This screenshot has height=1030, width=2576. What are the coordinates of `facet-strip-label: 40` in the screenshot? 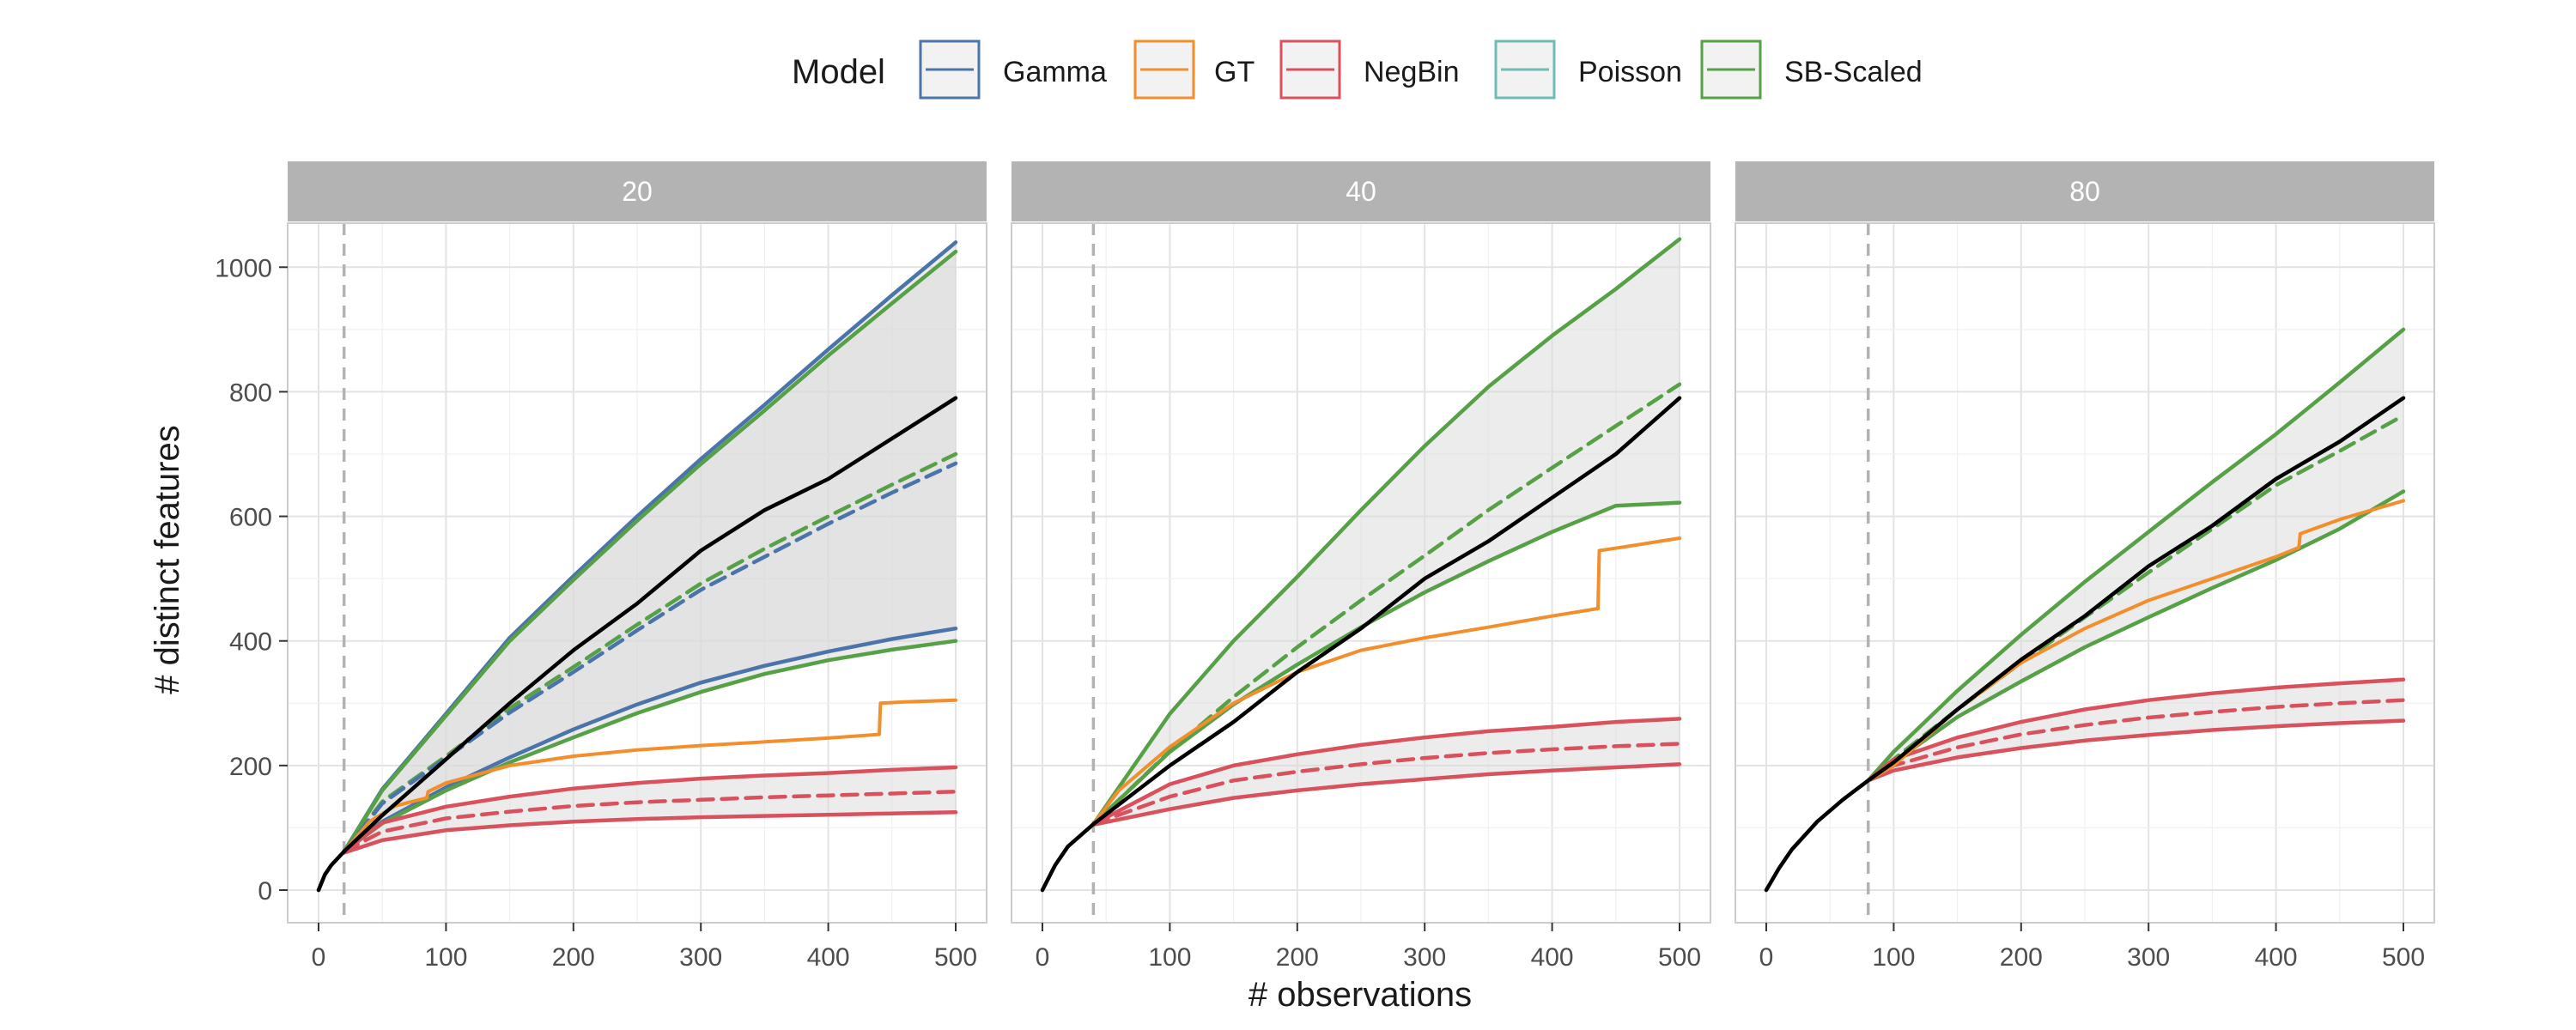 It's located at (1361, 191).